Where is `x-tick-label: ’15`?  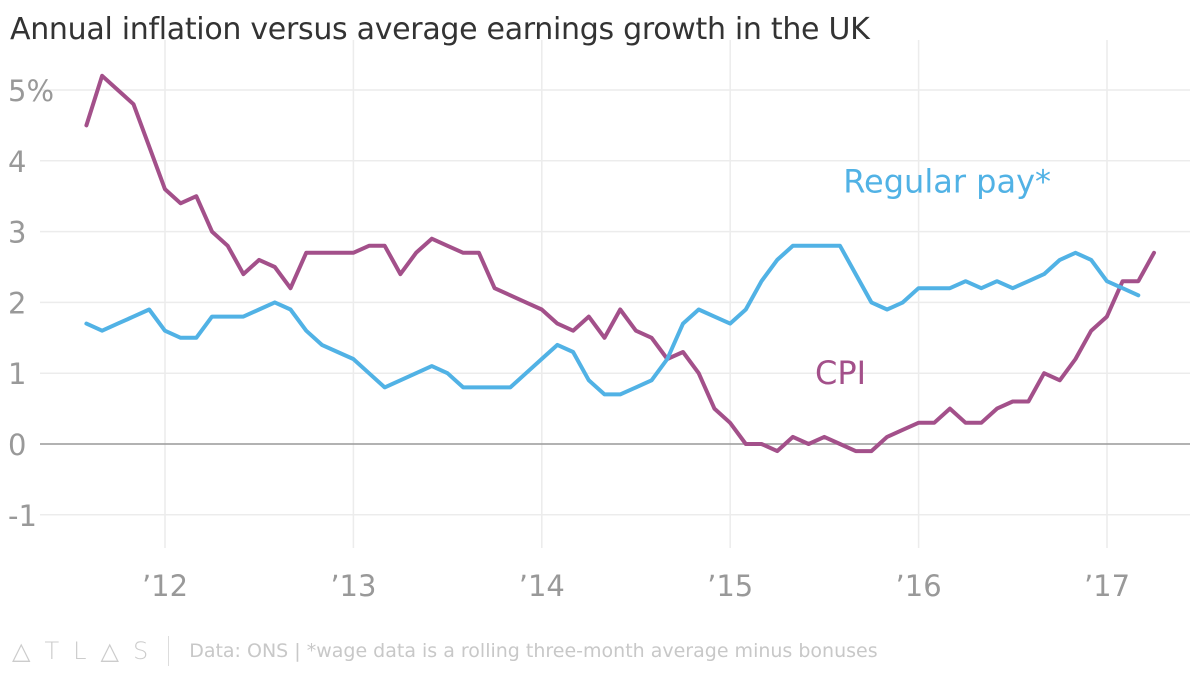 x-tick-label: ’15 is located at coordinates (730, 586).